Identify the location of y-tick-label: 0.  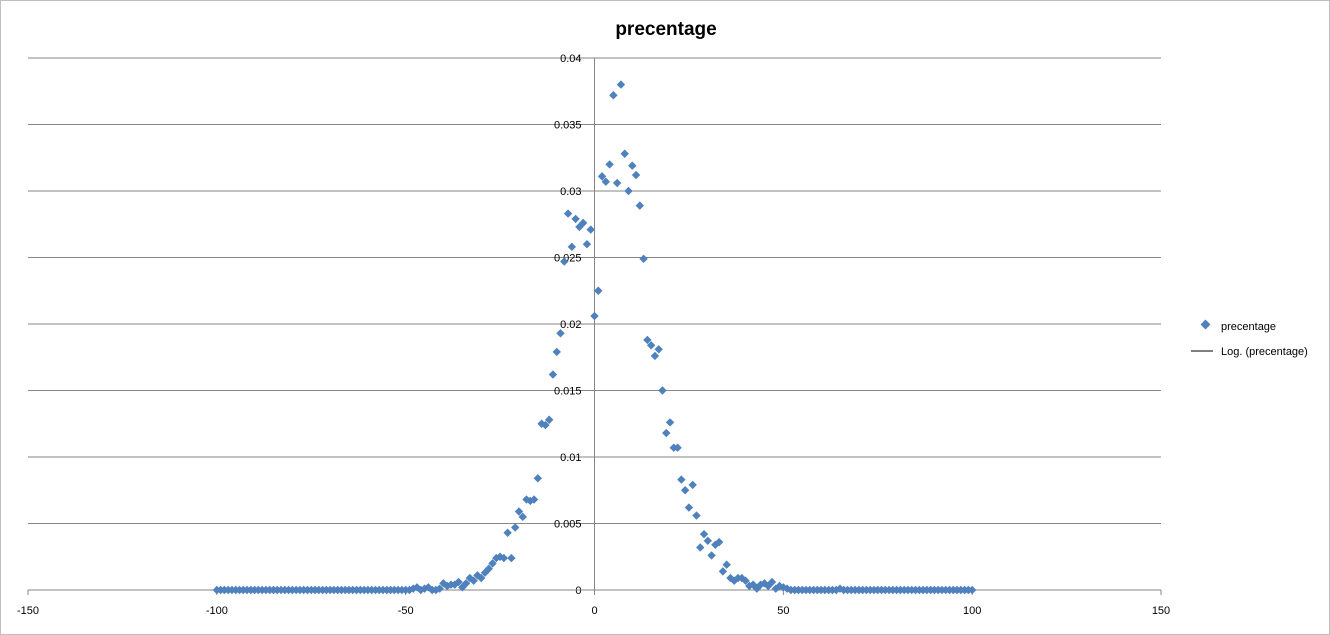
(578, 591).